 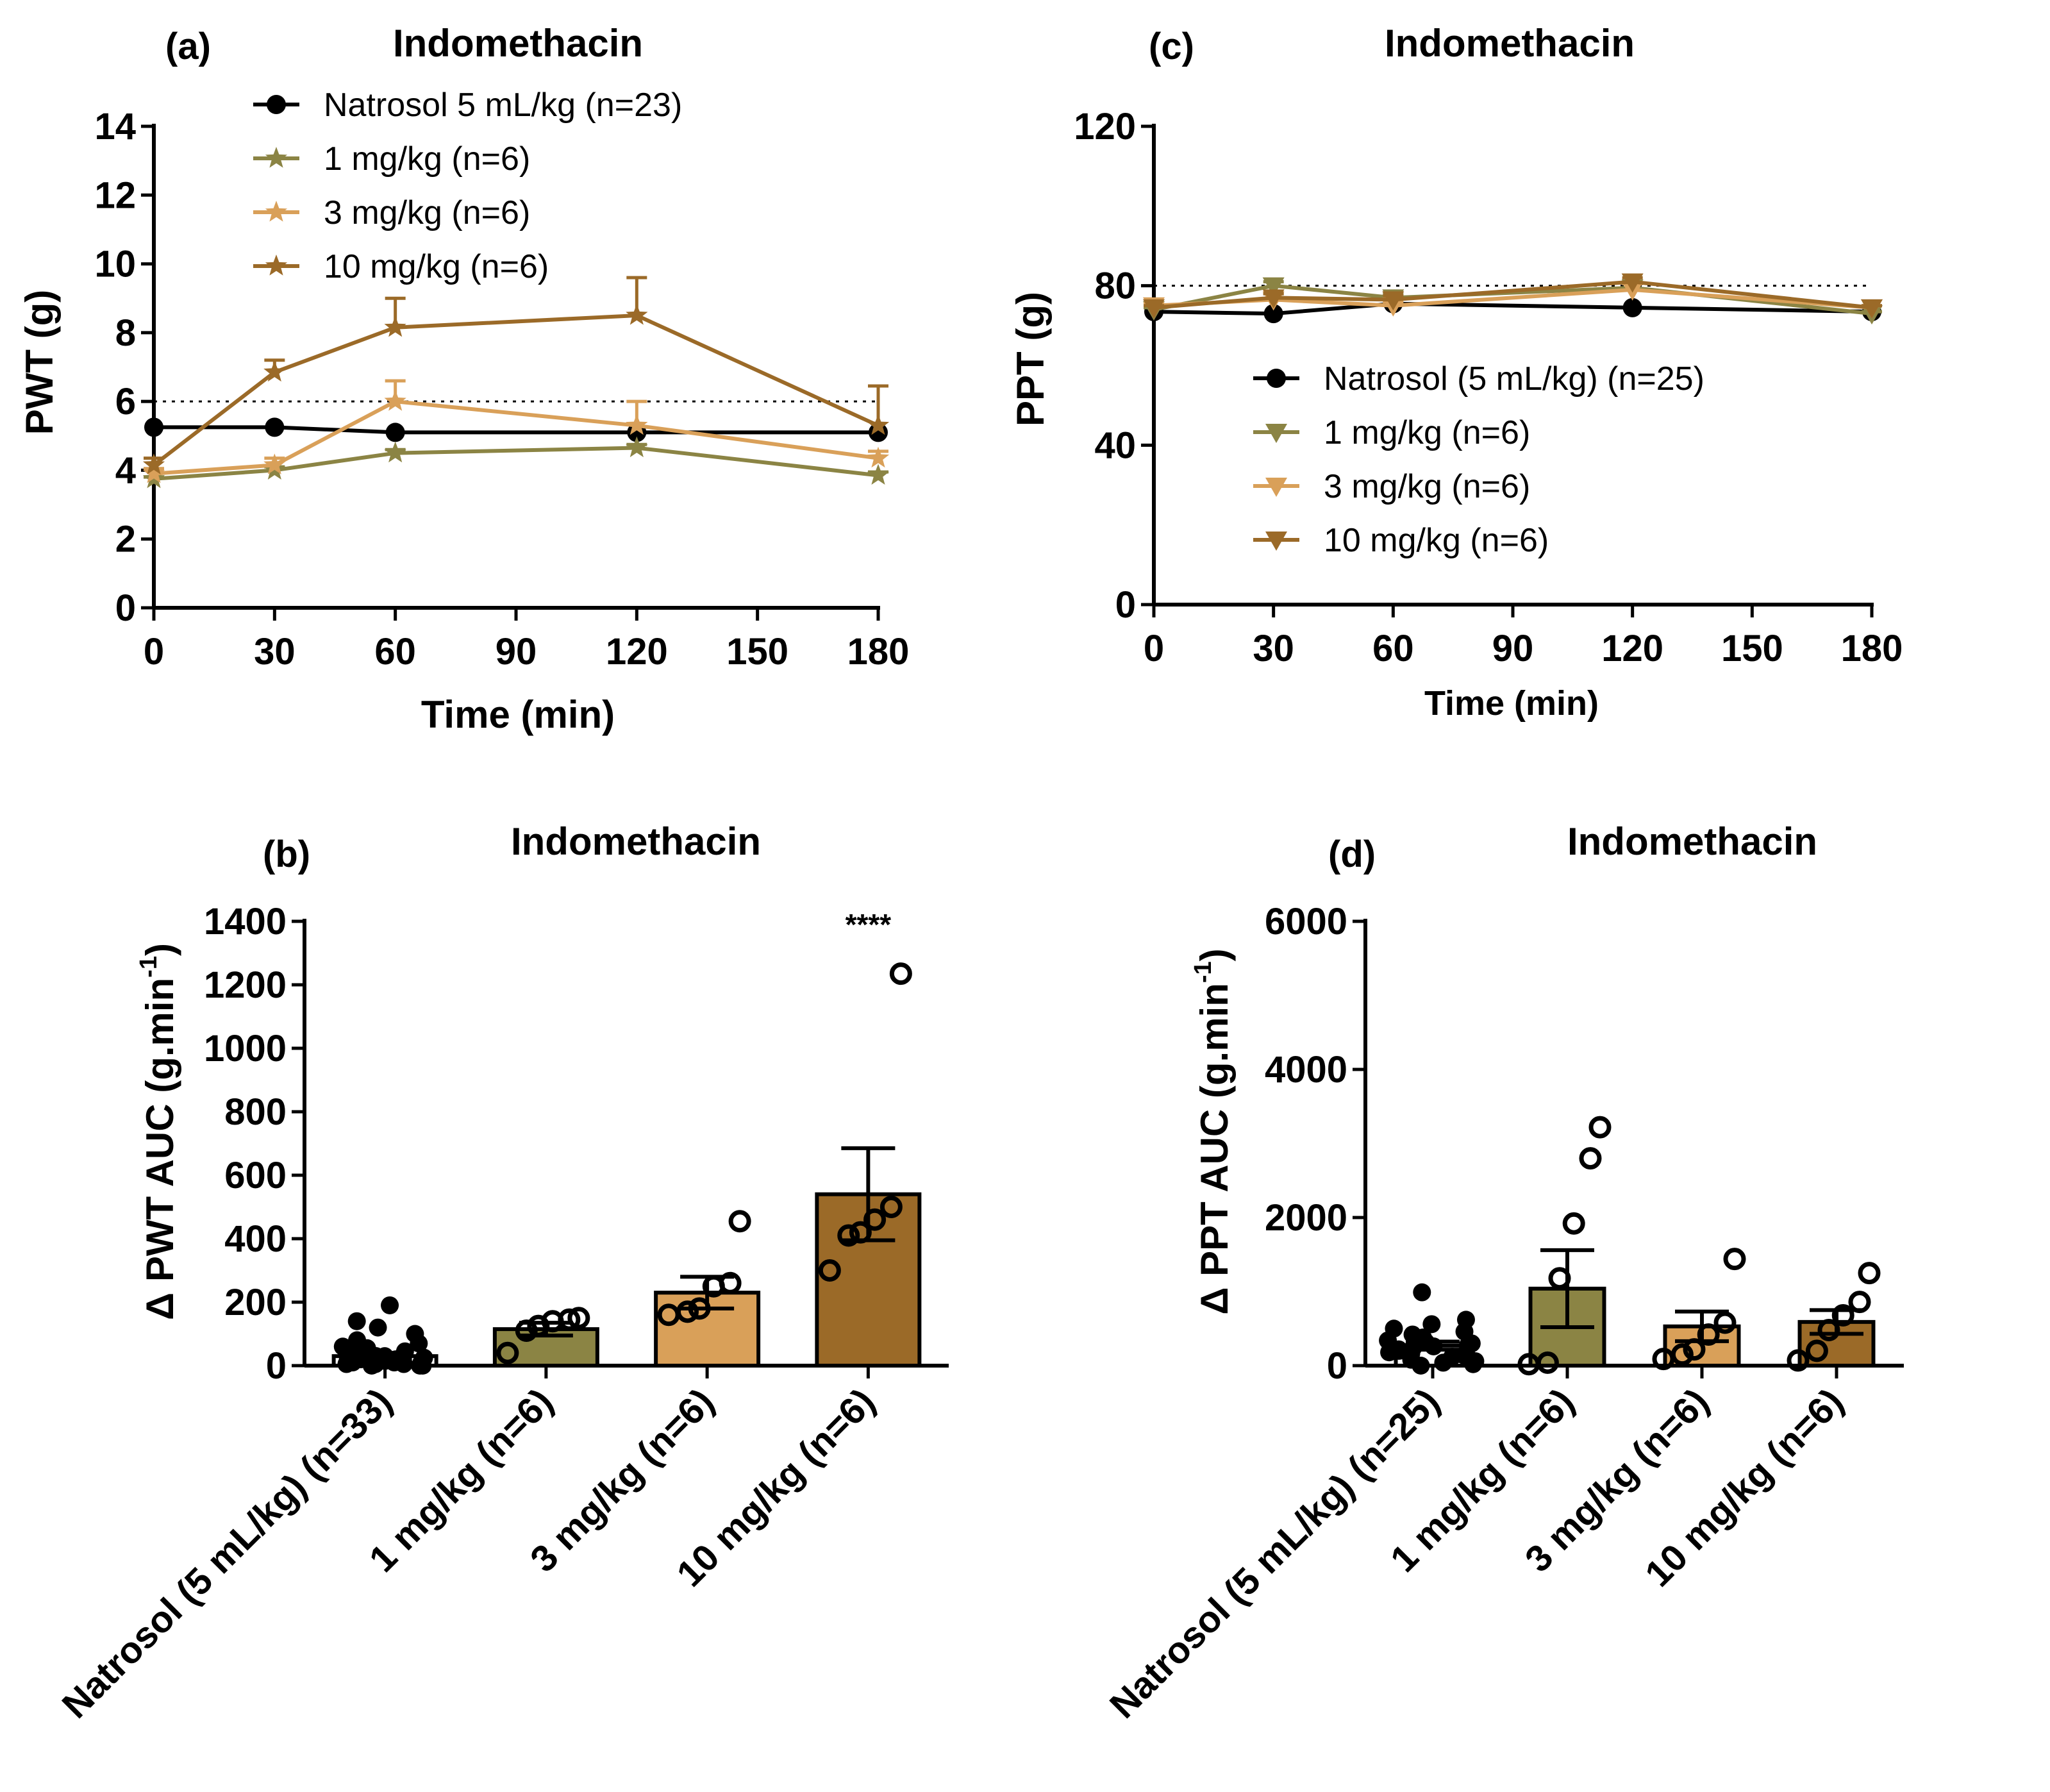 I want to click on y-tick-label: 120, so click(x=1105, y=126).